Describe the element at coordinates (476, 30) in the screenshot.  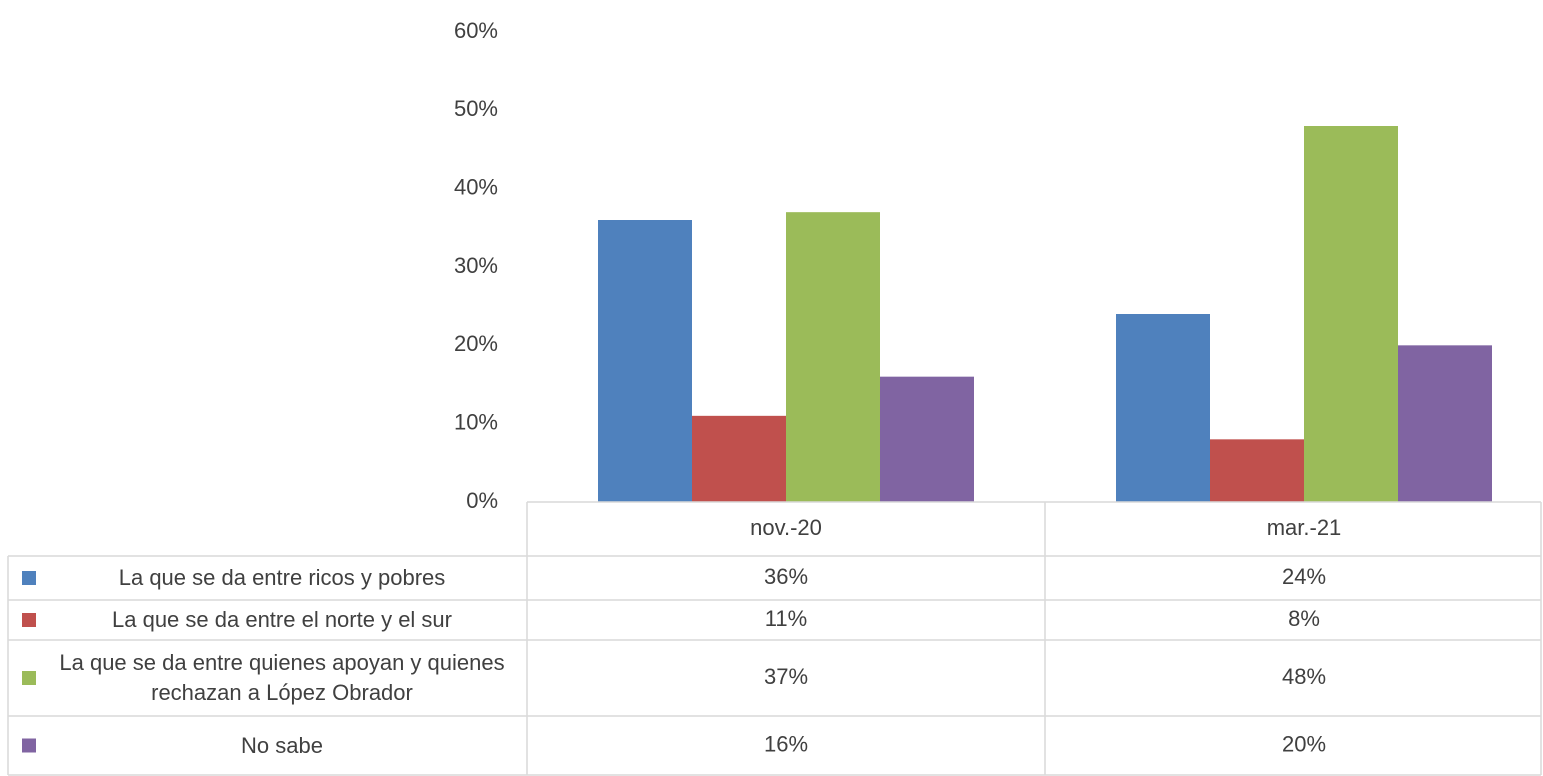
I see `y-tick-label: 60%` at that location.